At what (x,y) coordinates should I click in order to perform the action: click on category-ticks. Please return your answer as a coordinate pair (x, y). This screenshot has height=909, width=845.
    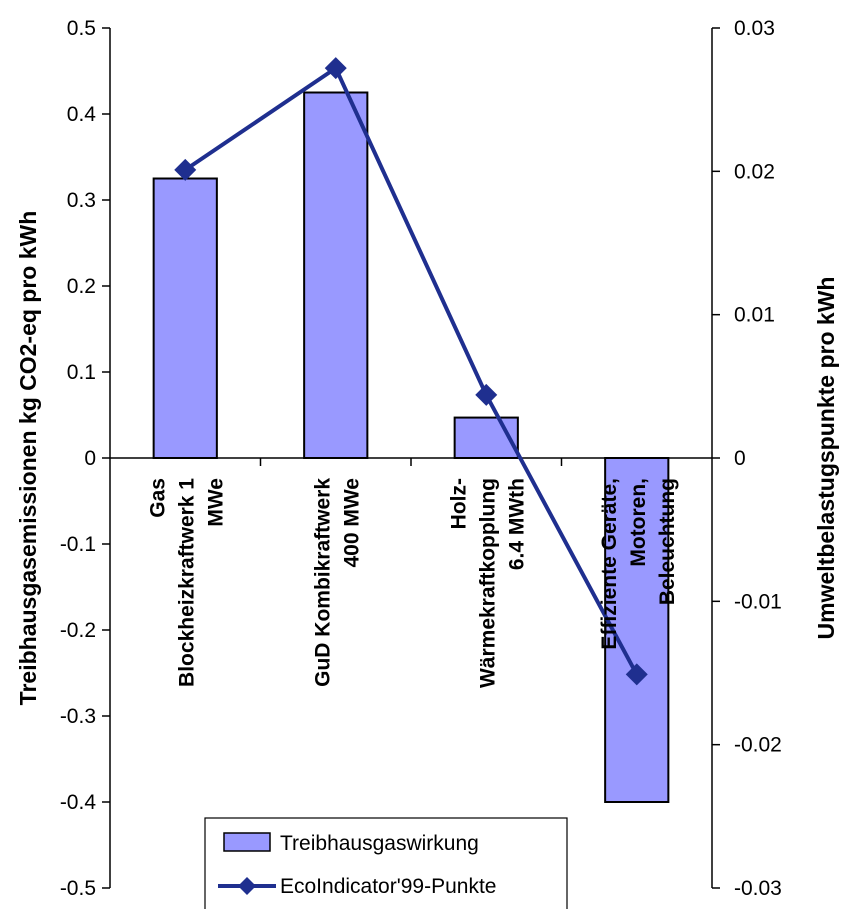
    Looking at the image, I should click on (411, 462).